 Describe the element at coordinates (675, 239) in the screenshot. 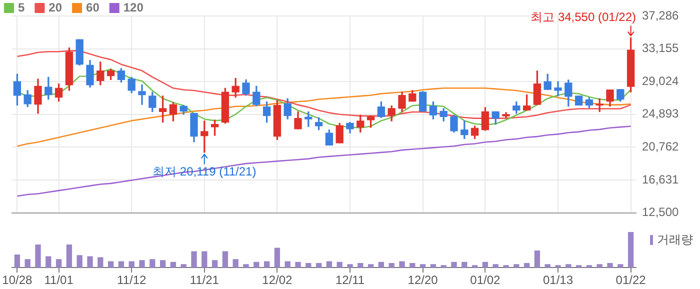

I see `legend-label: 거래량` at that location.